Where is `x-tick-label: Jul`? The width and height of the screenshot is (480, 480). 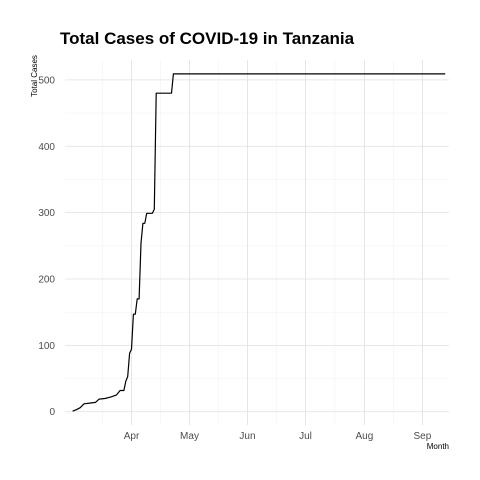
x-tick-label: Jul is located at coordinates (305, 436).